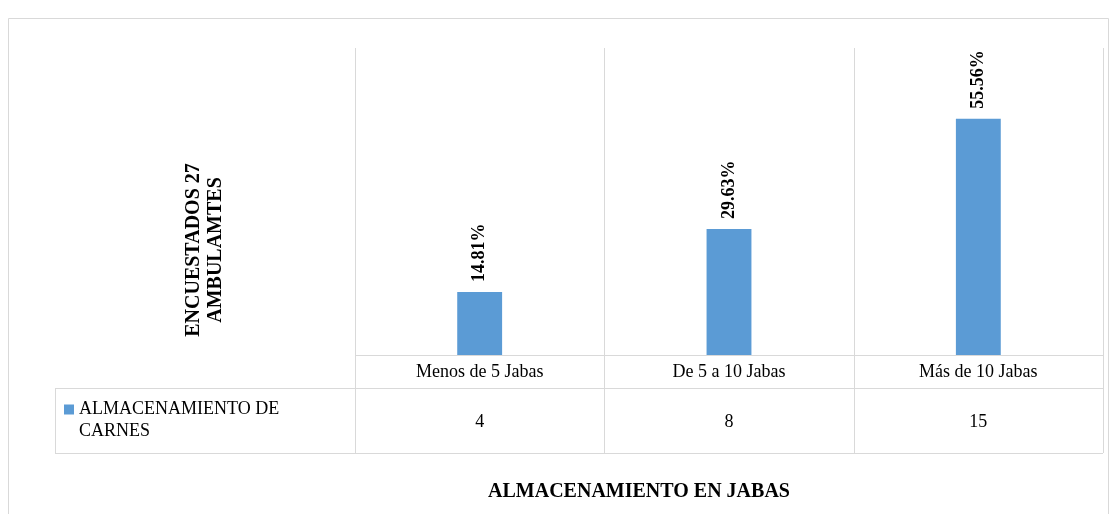 The image size is (1118, 514). Describe the element at coordinates (480, 421) in the screenshot. I see `text: 4` at that location.